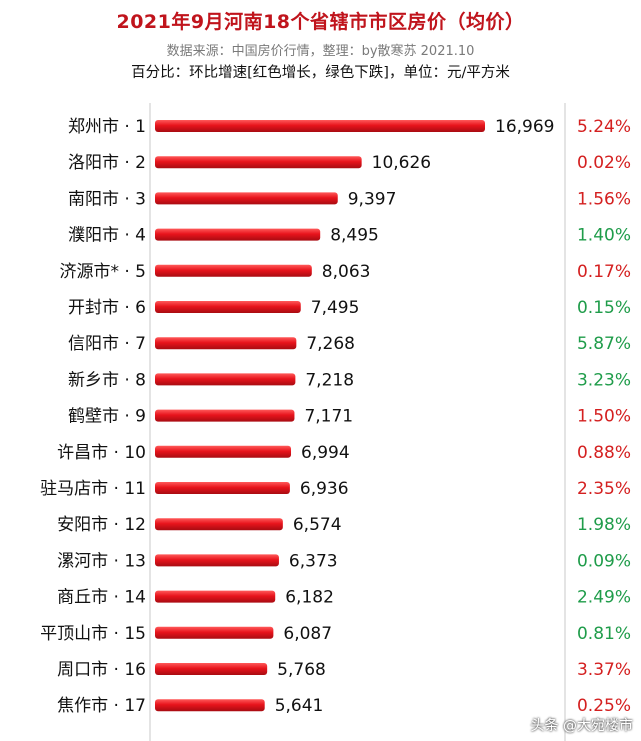 The height and width of the screenshot is (741, 641). Describe the element at coordinates (335, 308) in the screenshot. I see `value-label: 7,495` at that location.